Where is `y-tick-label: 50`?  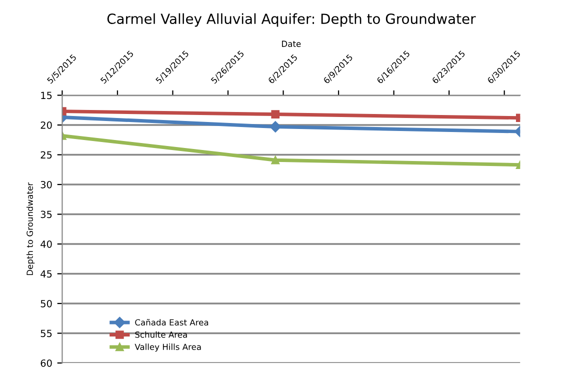 y-tick-label: 50 is located at coordinates (46, 304).